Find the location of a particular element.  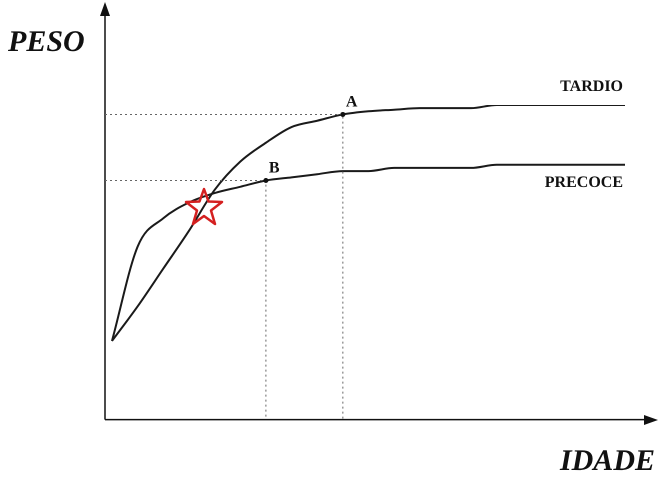

x-axis-title: IDADE is located at coordinates (606, 460).